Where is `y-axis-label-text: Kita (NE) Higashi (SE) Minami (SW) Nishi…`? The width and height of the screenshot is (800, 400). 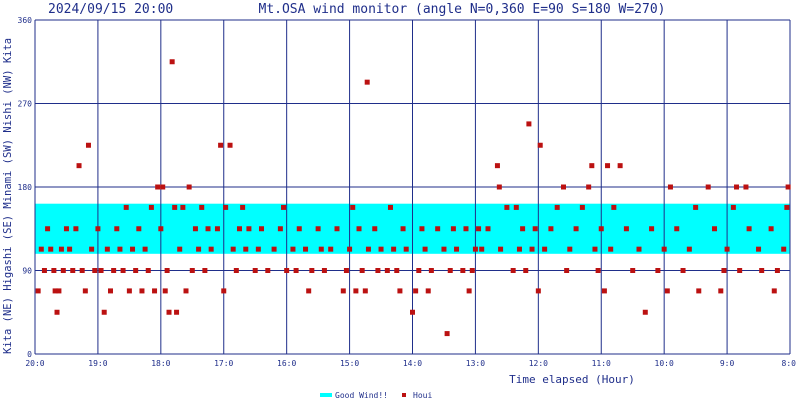
y-axis-label-text: Kita (NE) Higashi (SE) Minami (SW) Nishi… is located at coordinates (8, 196).